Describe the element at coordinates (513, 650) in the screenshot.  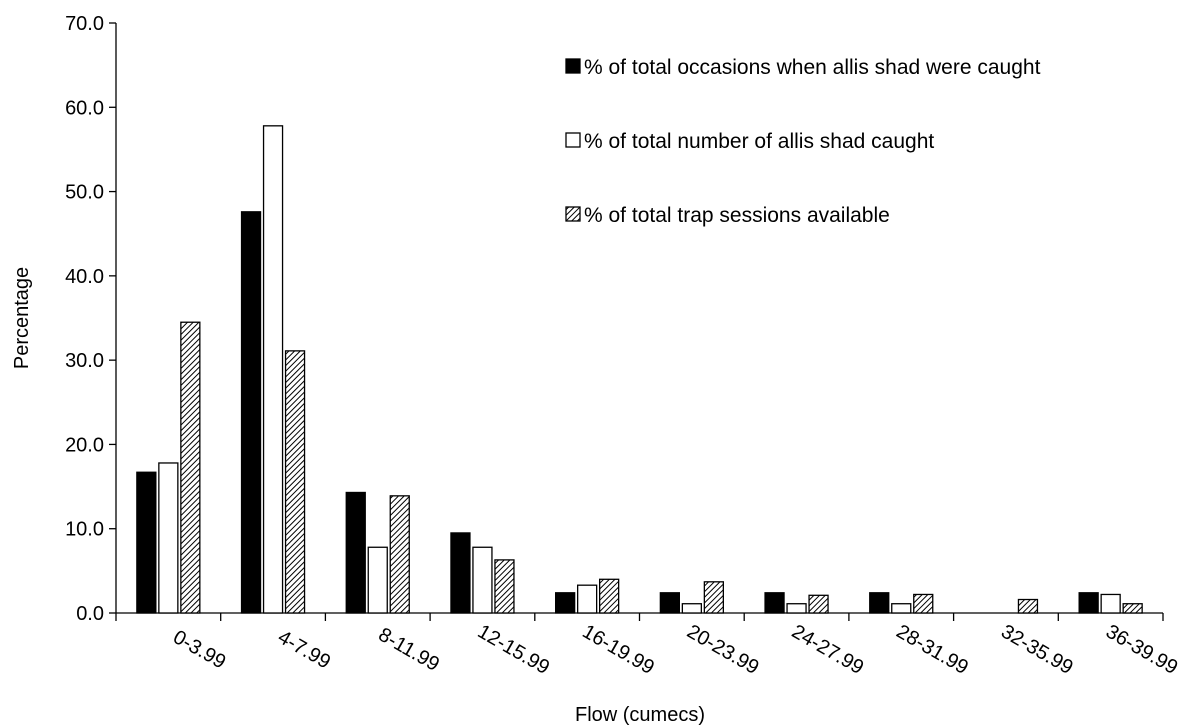
I see `x-tick-label: 12-15.99` at that location.